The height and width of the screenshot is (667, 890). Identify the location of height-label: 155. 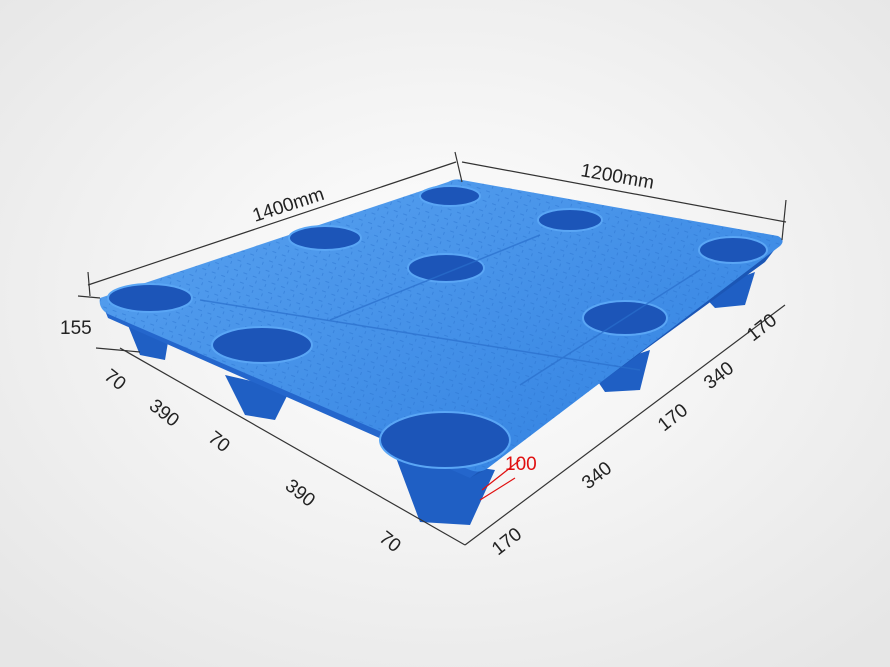
(76, 328).